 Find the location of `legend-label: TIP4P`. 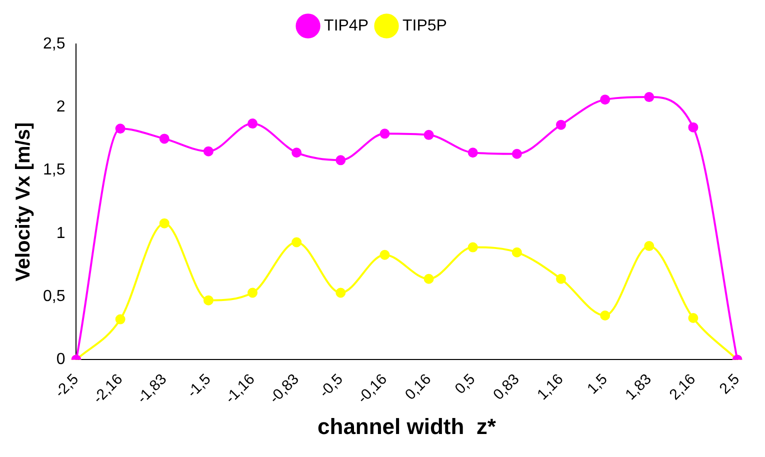

legend-label: TIP4P is located at coordinates (346, 25).